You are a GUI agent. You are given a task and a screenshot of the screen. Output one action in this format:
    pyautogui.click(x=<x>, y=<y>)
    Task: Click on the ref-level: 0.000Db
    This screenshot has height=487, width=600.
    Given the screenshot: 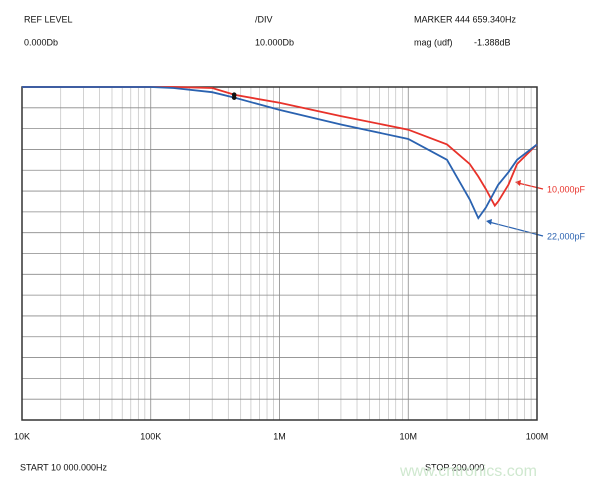 What is the action you would take?
    pyautogui.click(x=41, y=42)
    